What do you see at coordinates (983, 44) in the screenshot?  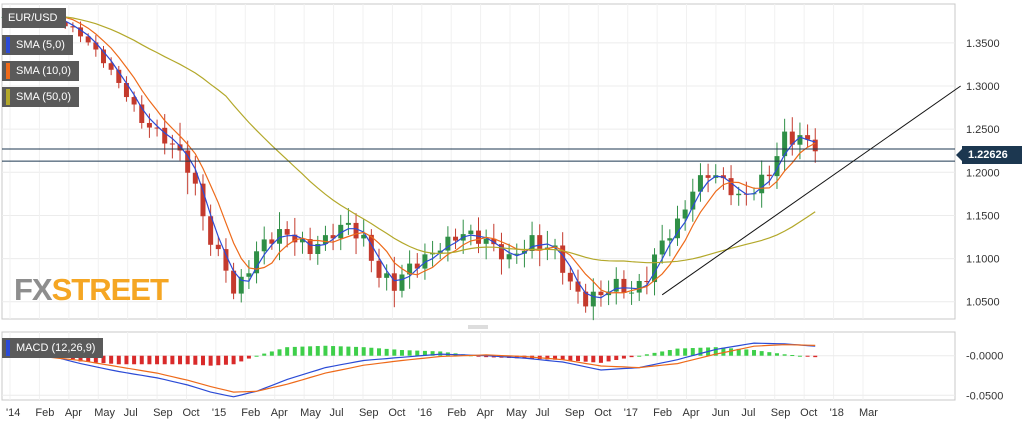 I see `price-tick-label: 1.3500` at bounding box center [983, 44].